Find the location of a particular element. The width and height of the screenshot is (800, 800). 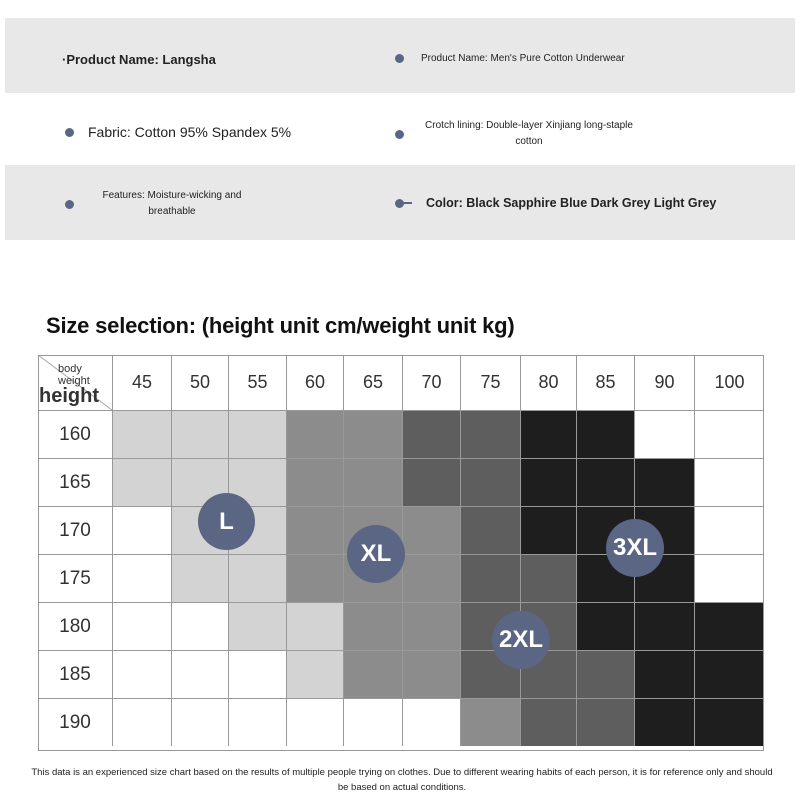

height-header-160: 160 is located at coordinates (75, 434).